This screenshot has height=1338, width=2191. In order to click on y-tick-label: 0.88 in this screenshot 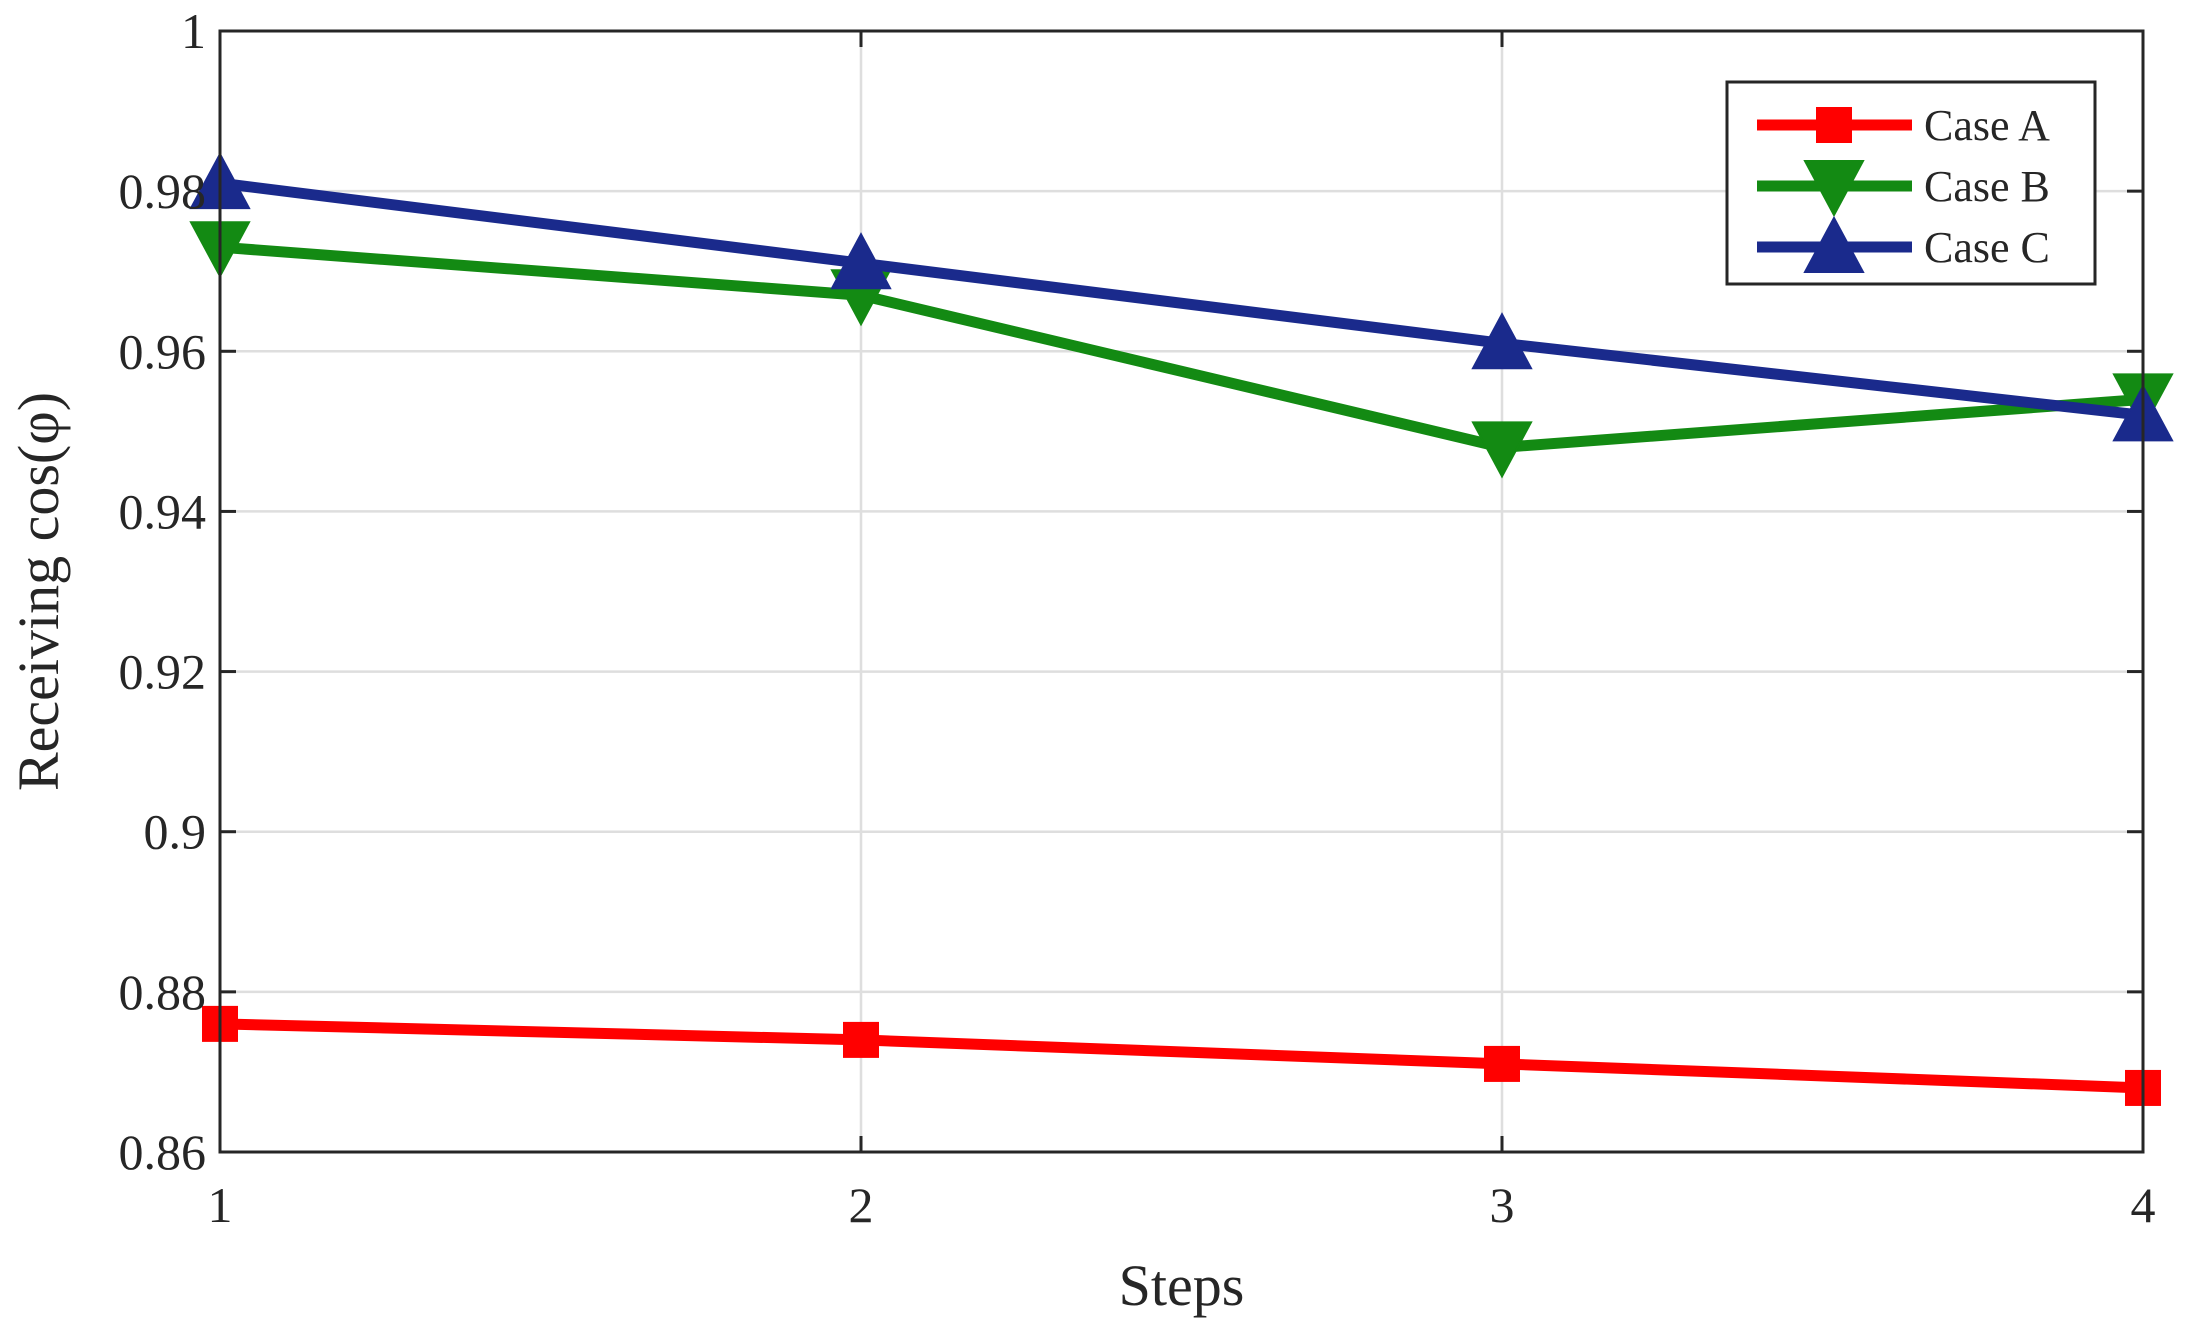, I will do `click(163, 992)`.